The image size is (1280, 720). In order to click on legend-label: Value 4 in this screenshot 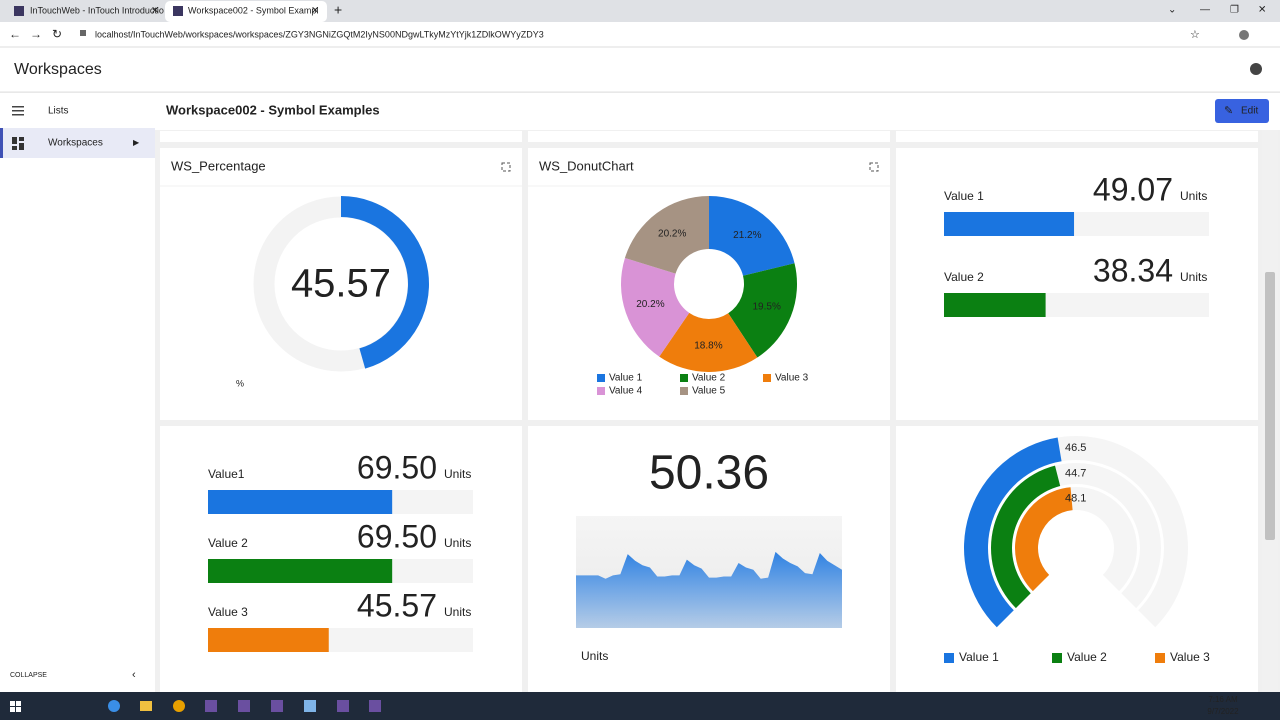, I will do `click(626, 391)`.